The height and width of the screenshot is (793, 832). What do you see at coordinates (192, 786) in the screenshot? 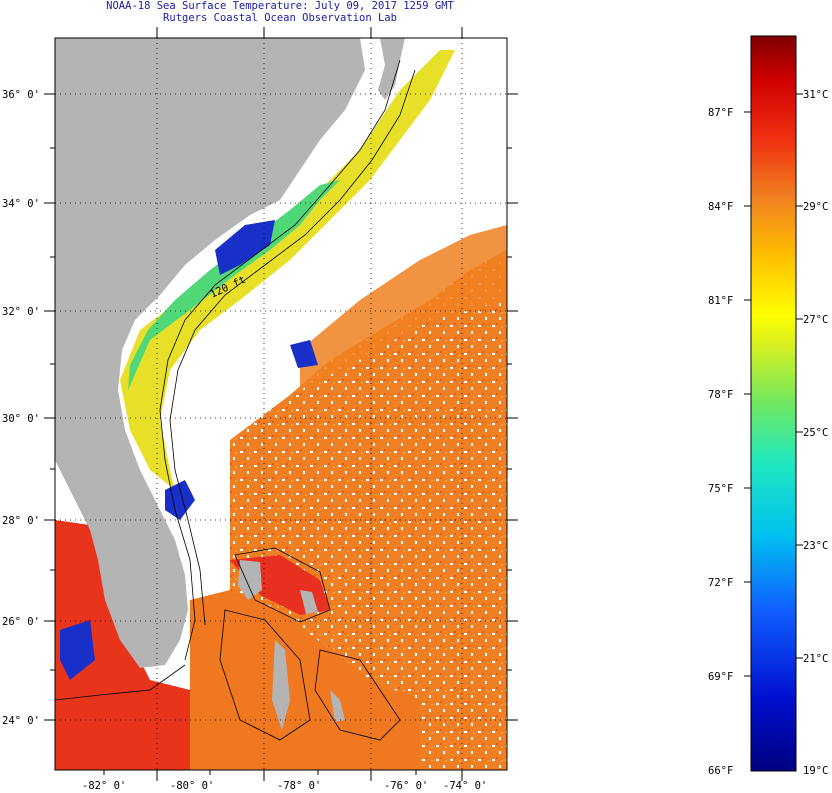
I see `lon-label: -80° 0'` at bounding box center [192, 786].